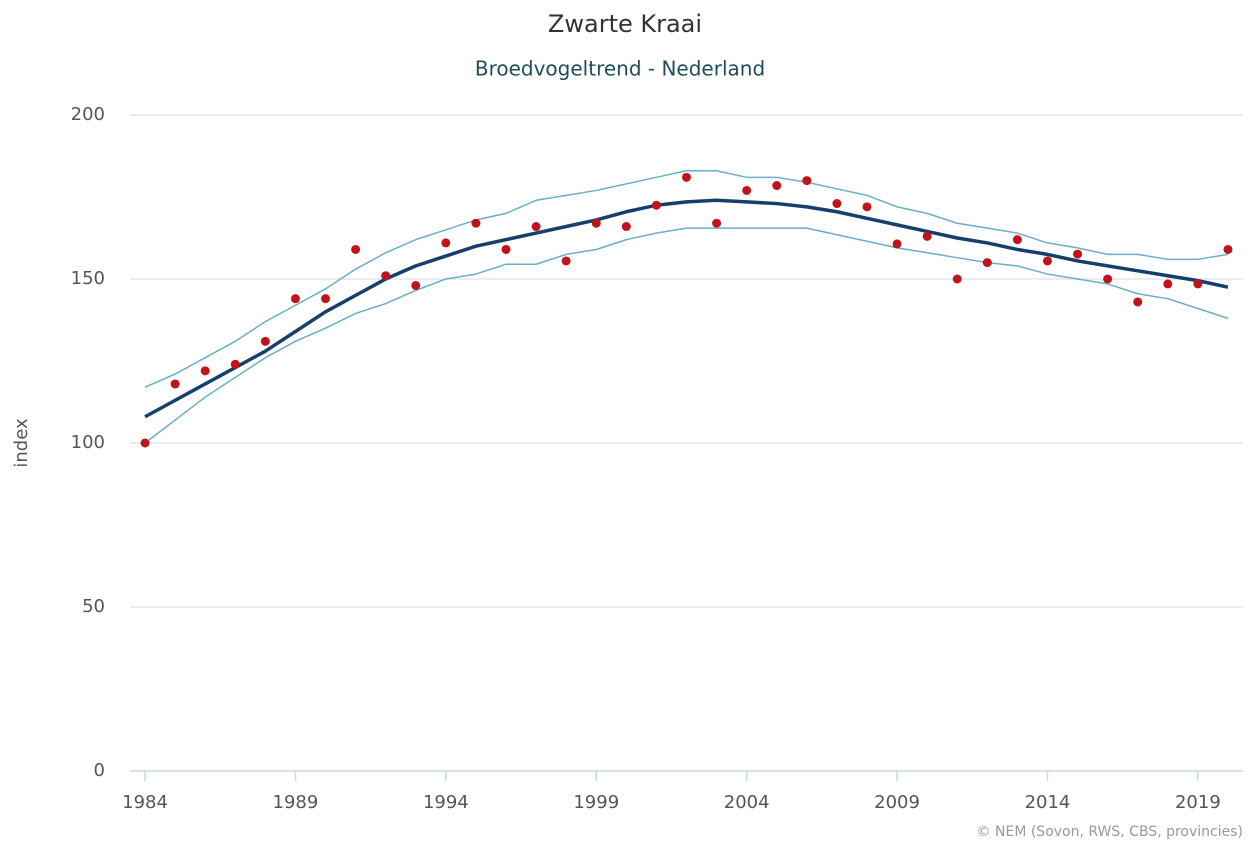  Describe the element at coordinates (88, 442) in the screenshot. I see `y-tick-label: 100` at that location.